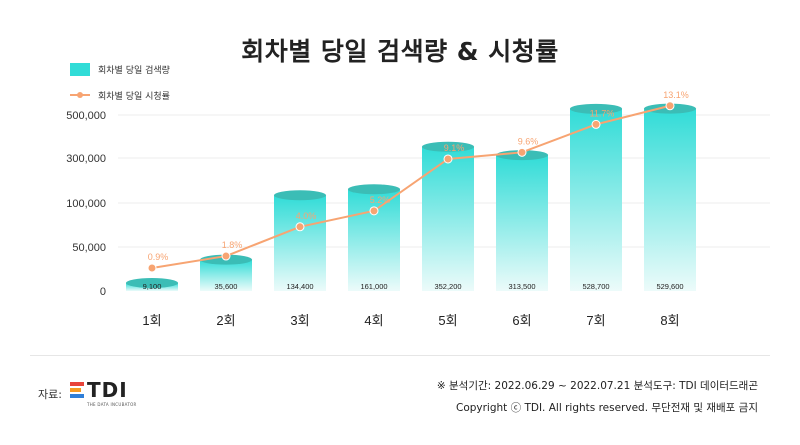 The height and width of the screenshot is (445, 800). What do you see at coordinates (80, 95) in the screenshot?
I see `legend-swatch-line` at bounding box center [80, 95].